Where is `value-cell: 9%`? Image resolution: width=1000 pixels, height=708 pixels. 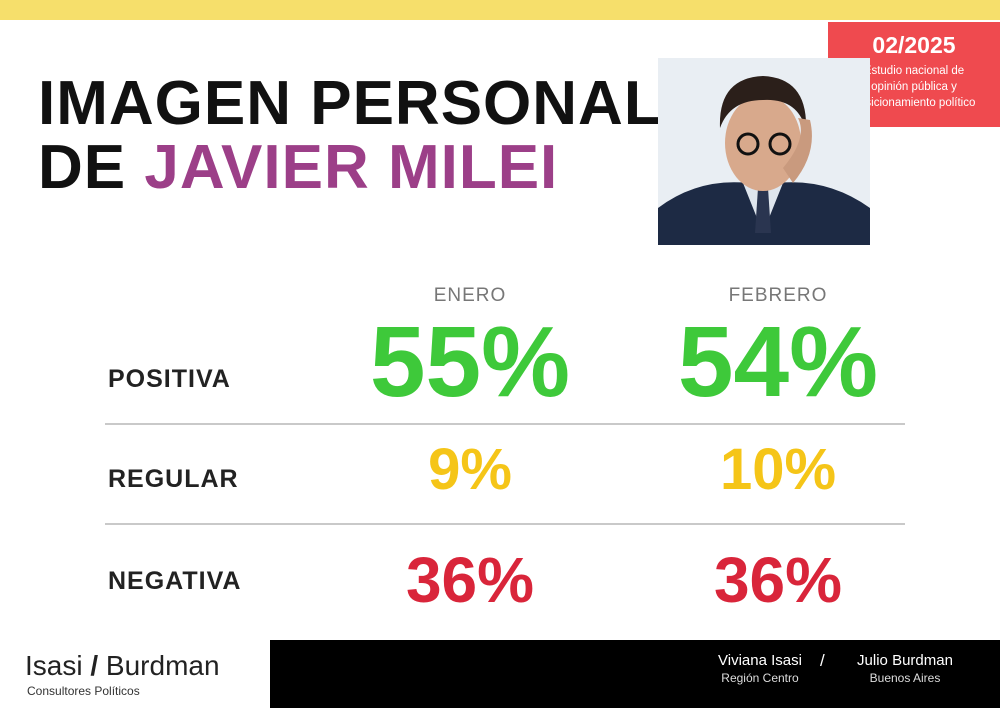 value-cell: 9% is located at coordinates (470, 469).